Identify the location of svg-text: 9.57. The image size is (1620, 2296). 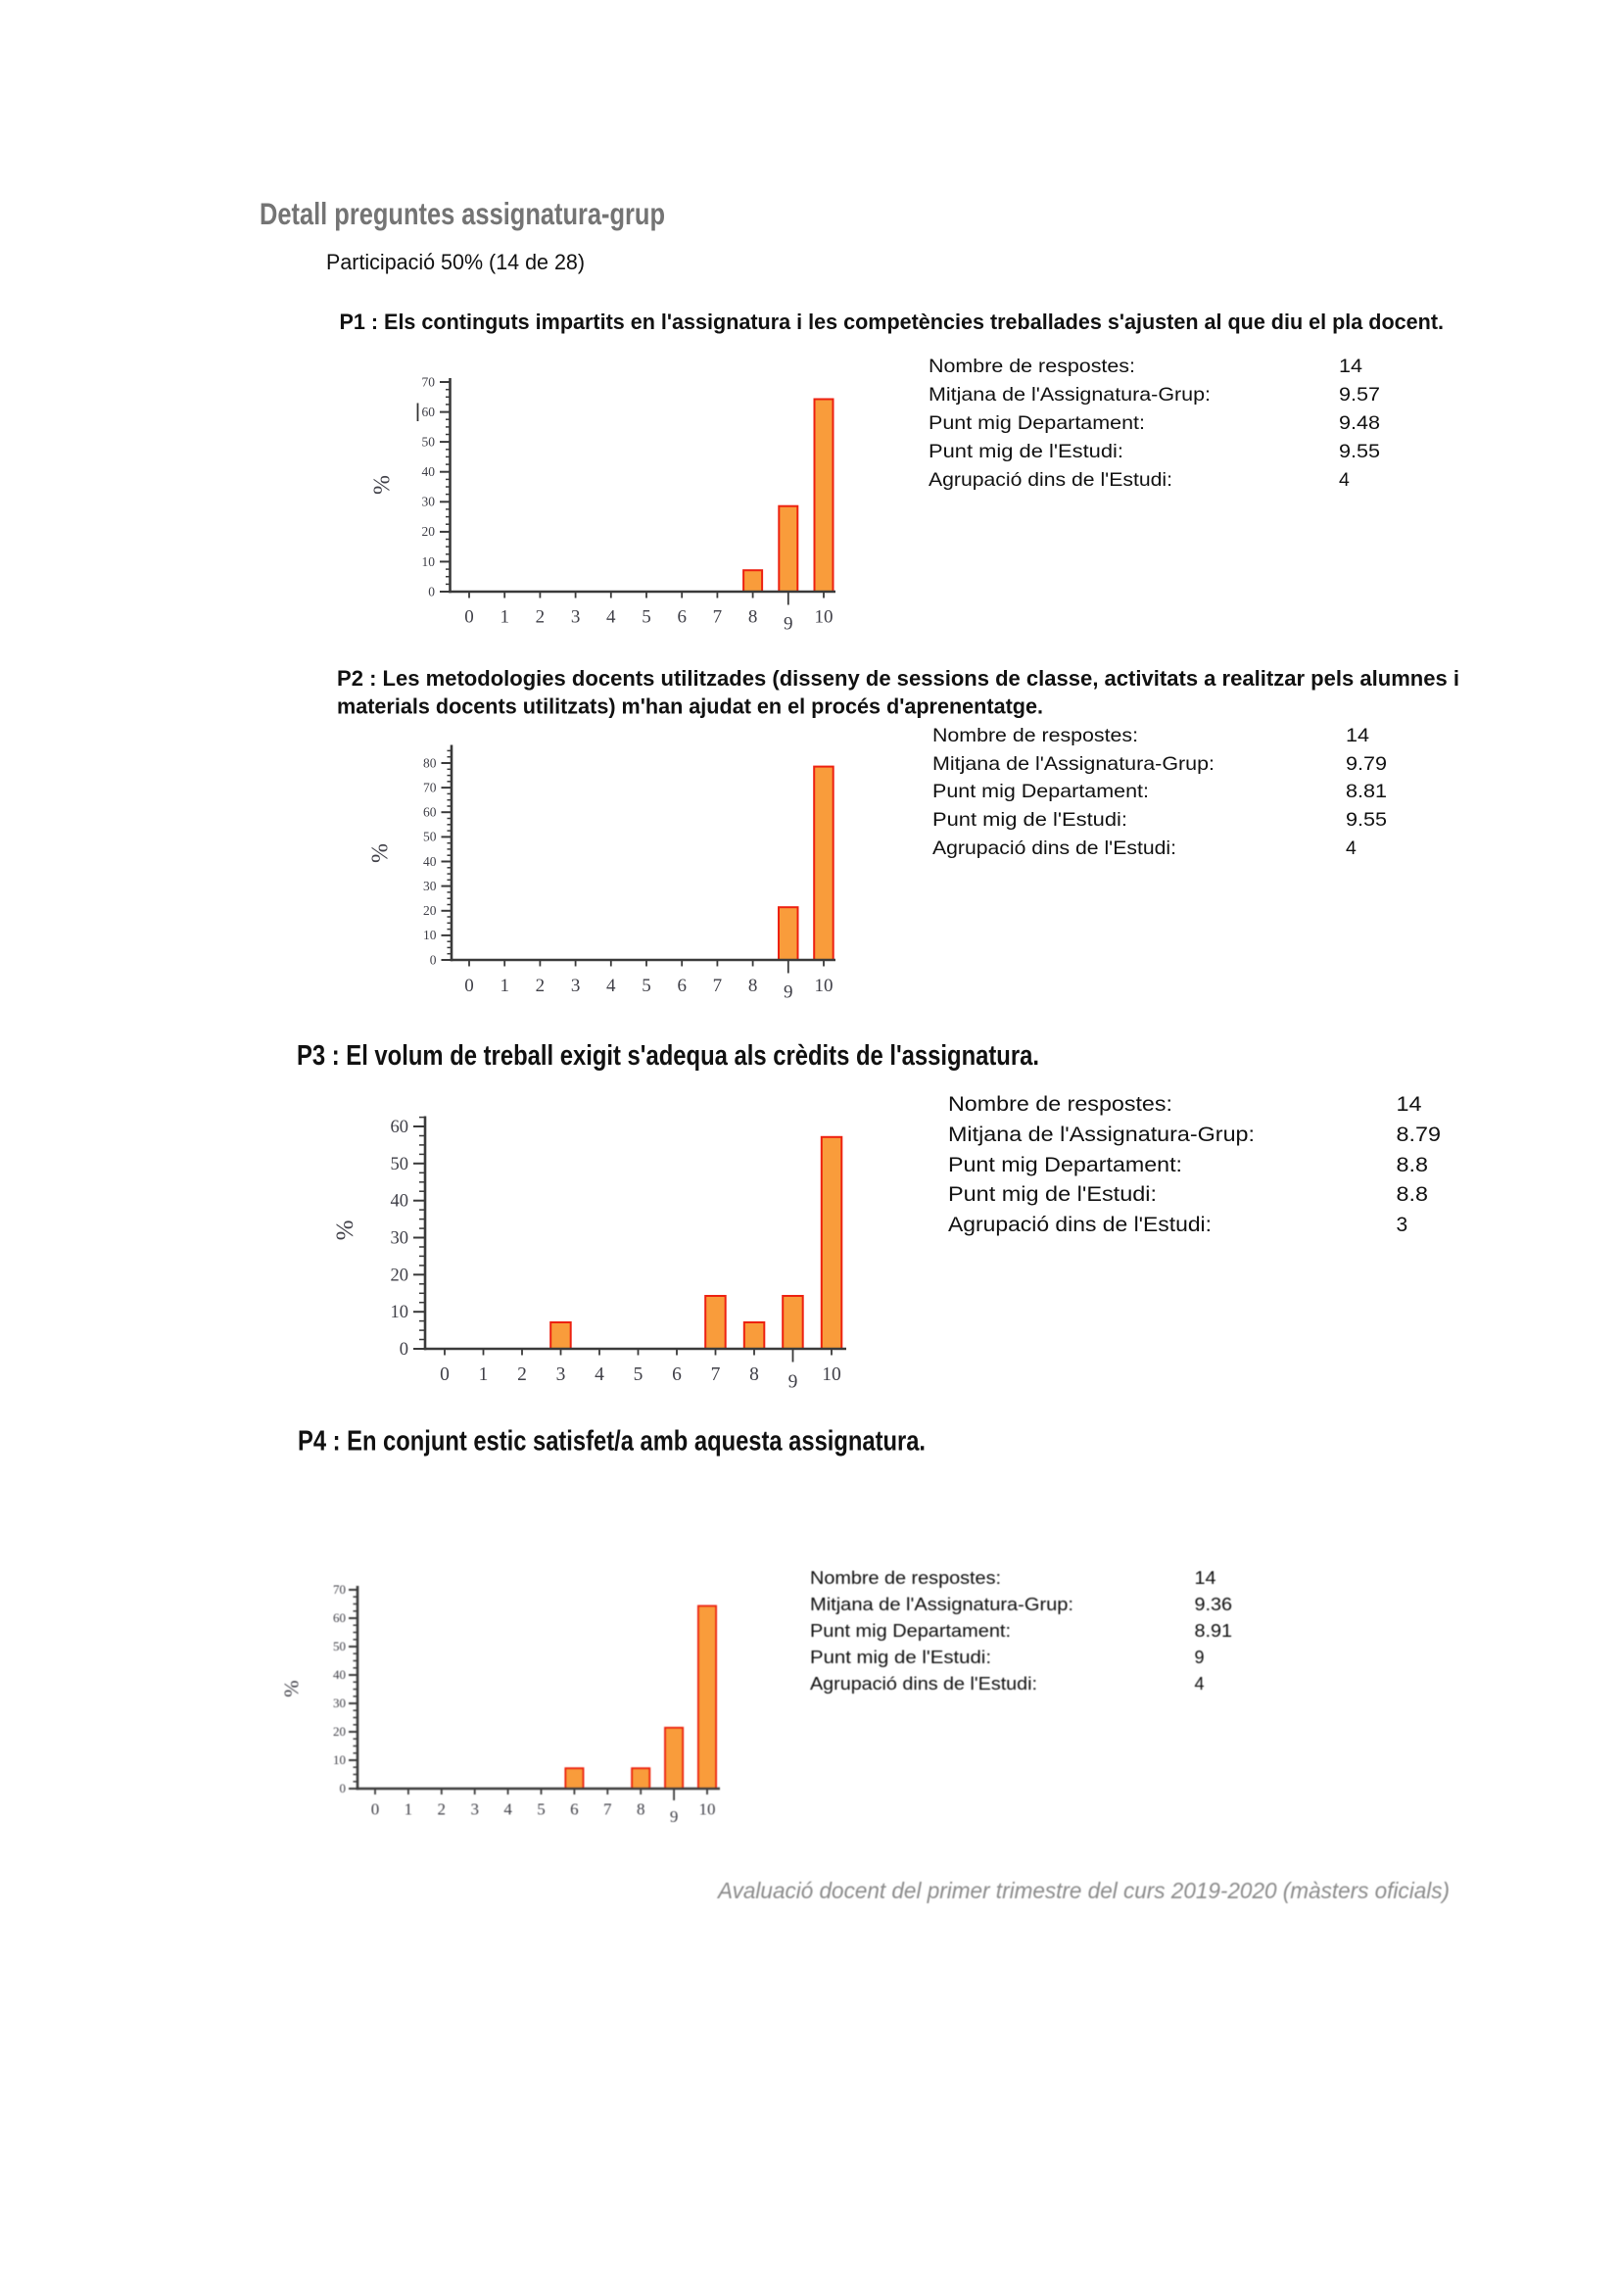
(1359, 395).